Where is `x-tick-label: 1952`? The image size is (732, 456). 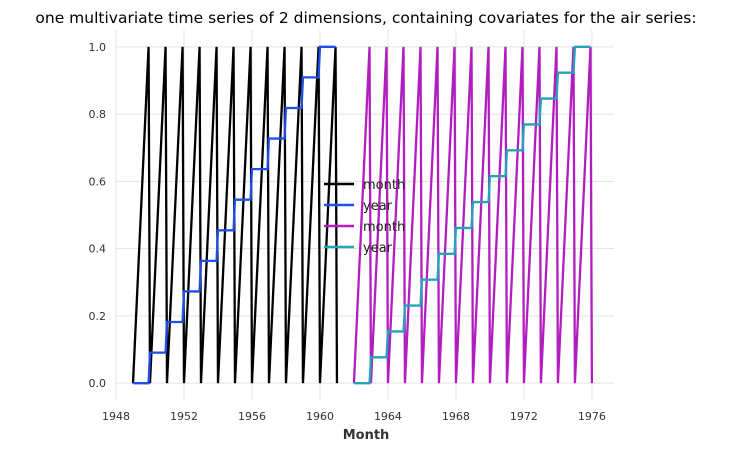
x-tick-label: 1952 is located at coordinates (184, 416).